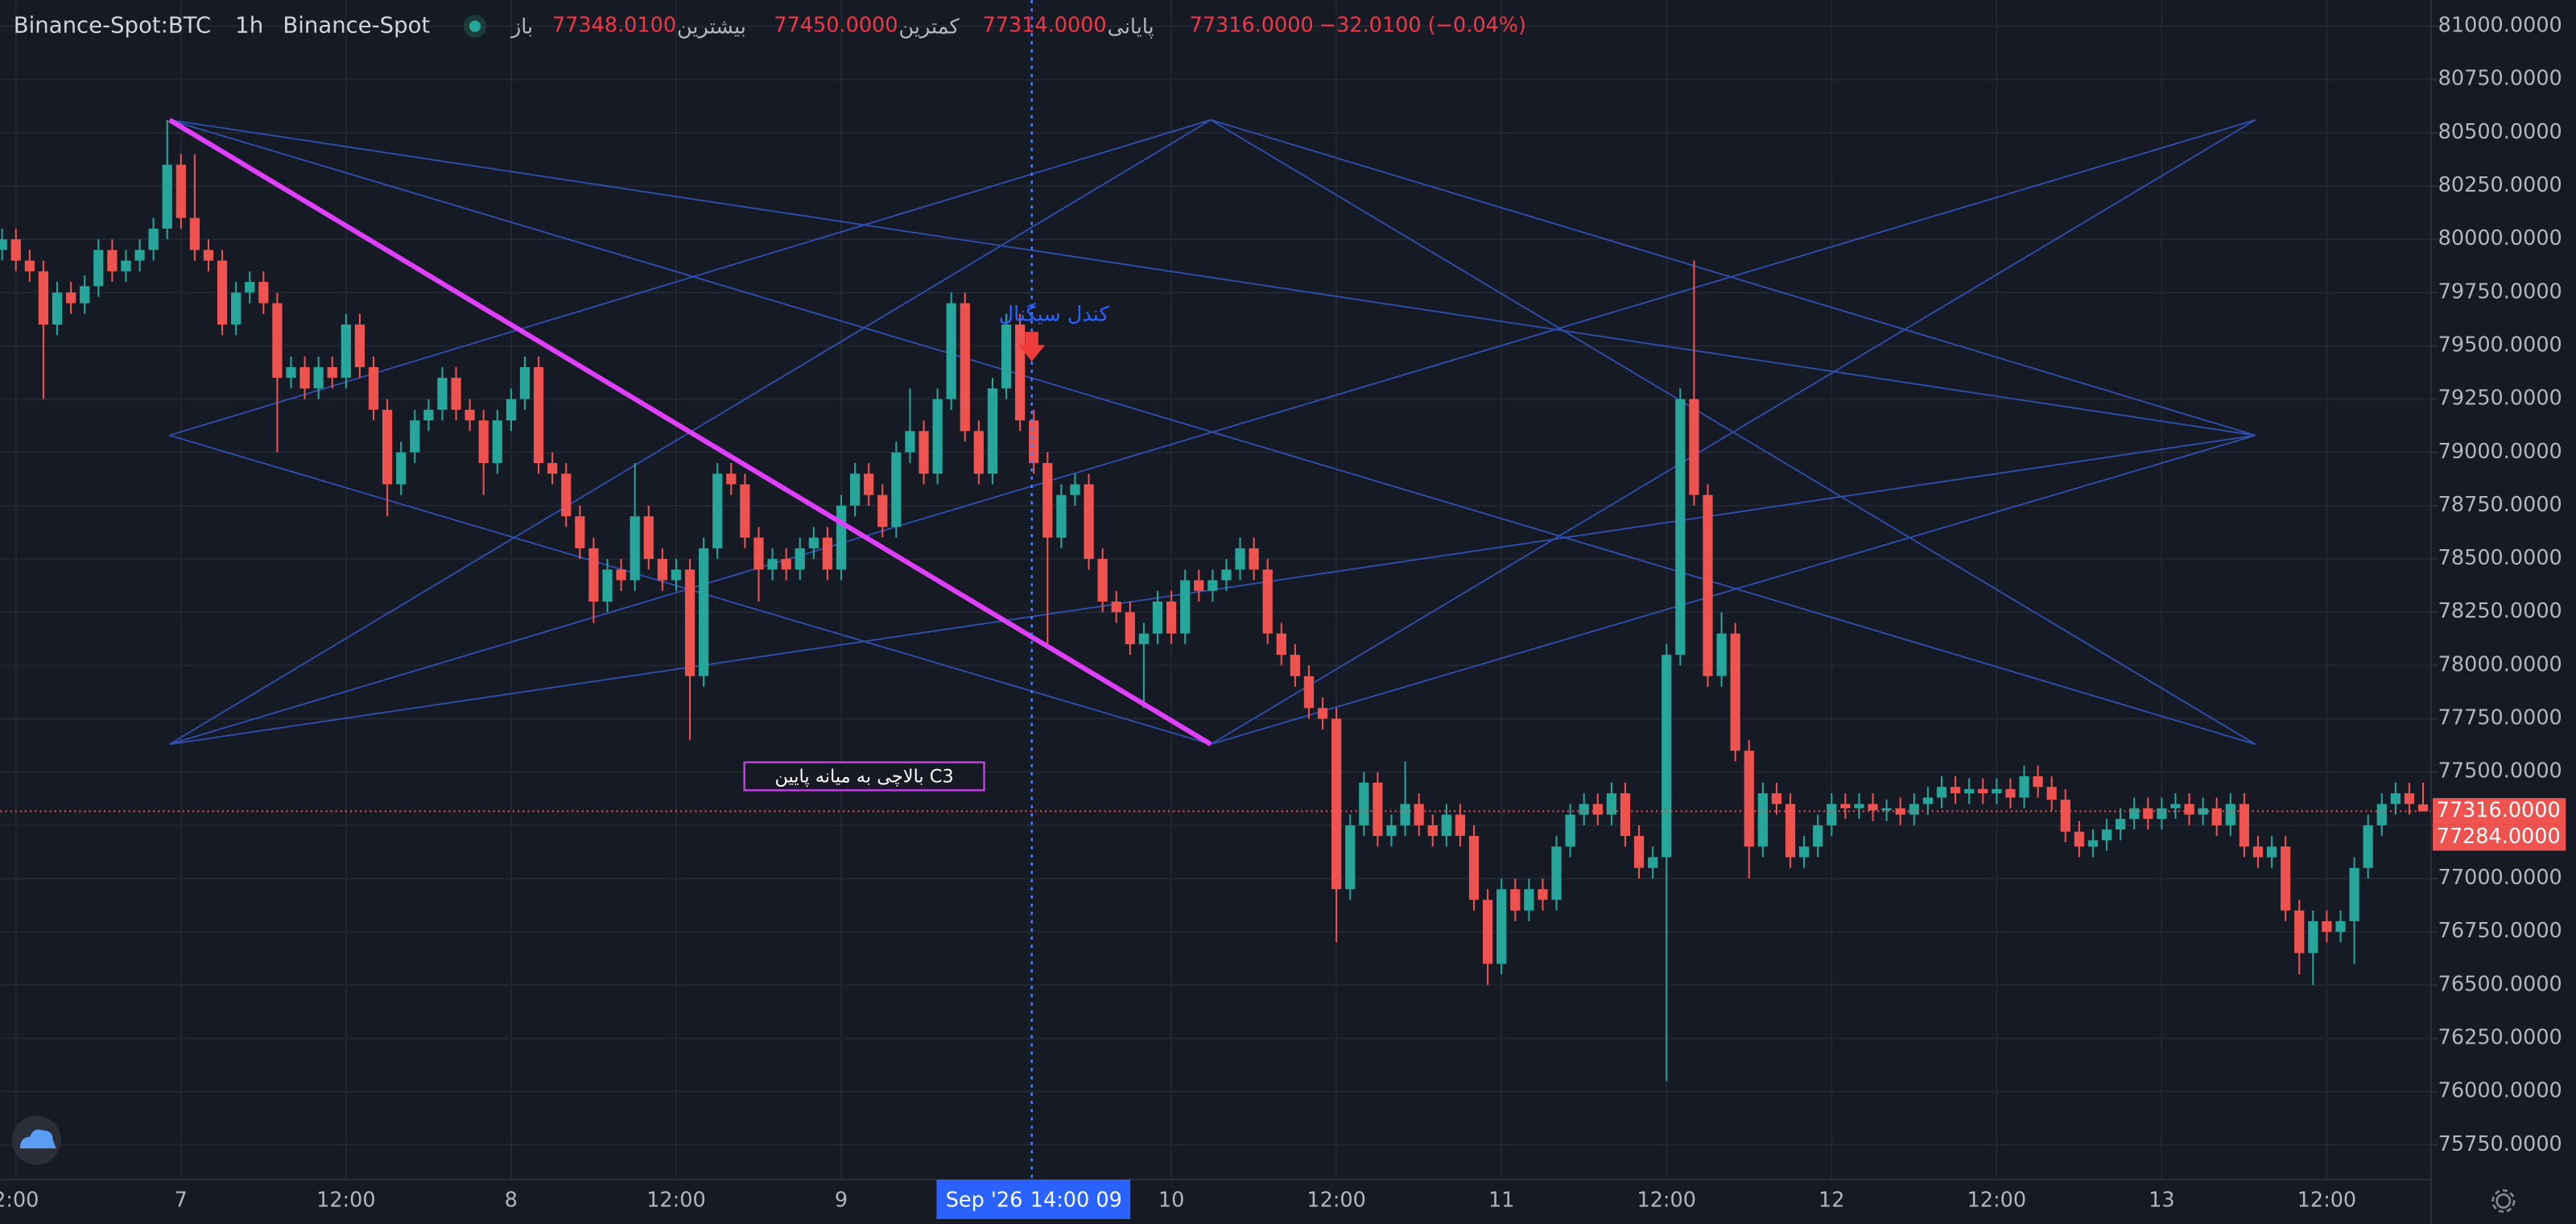 Image resolution: width=2576 pixels, height=1224 pixels. Describe the element at coordinates (1422, 26) in the screenshot. I see `change: −32.0100 (−0.04%)` at that location.